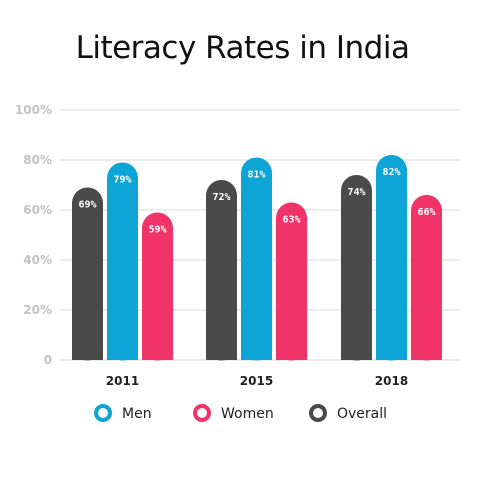 The height and width of the screenshot is (481, 485). Describe the element at coordinates (391, 381) in the screenshot. I see `x-tick-label: 2018` at that location.